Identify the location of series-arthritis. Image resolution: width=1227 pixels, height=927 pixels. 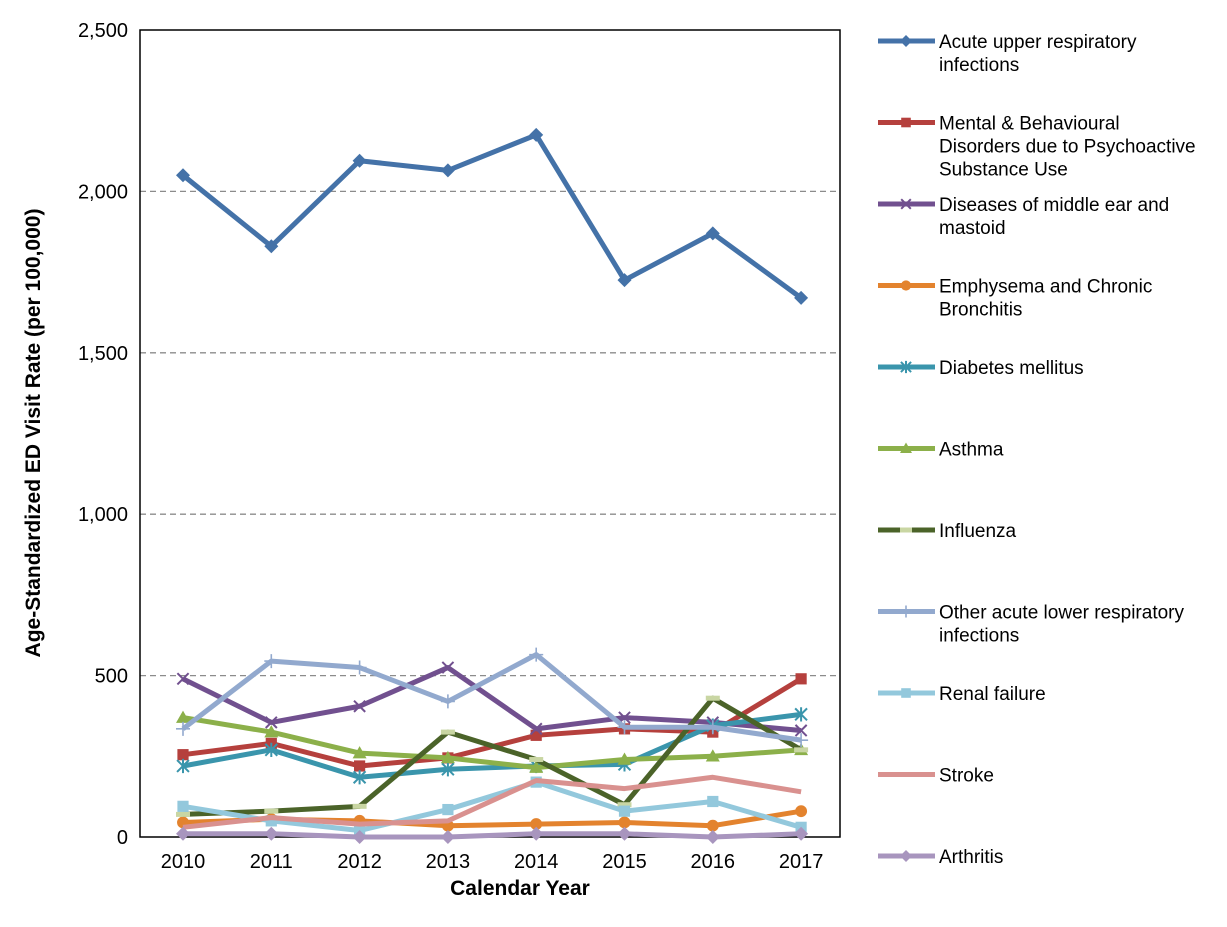
(492, 835).